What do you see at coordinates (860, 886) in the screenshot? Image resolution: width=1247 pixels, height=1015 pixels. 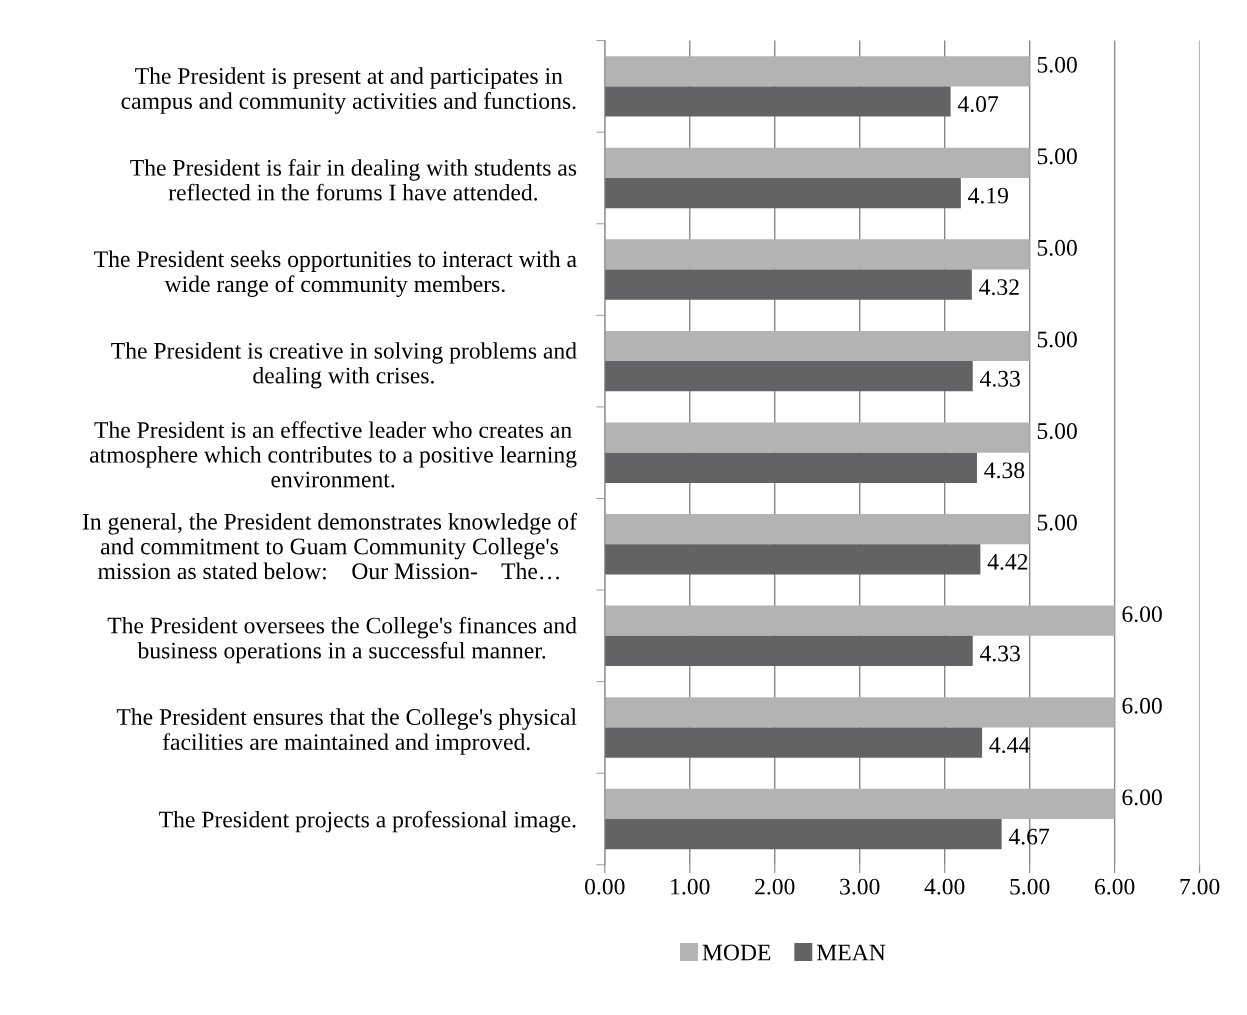 I see `x-tick-label: 3.00` at bounding box center [860, 886].